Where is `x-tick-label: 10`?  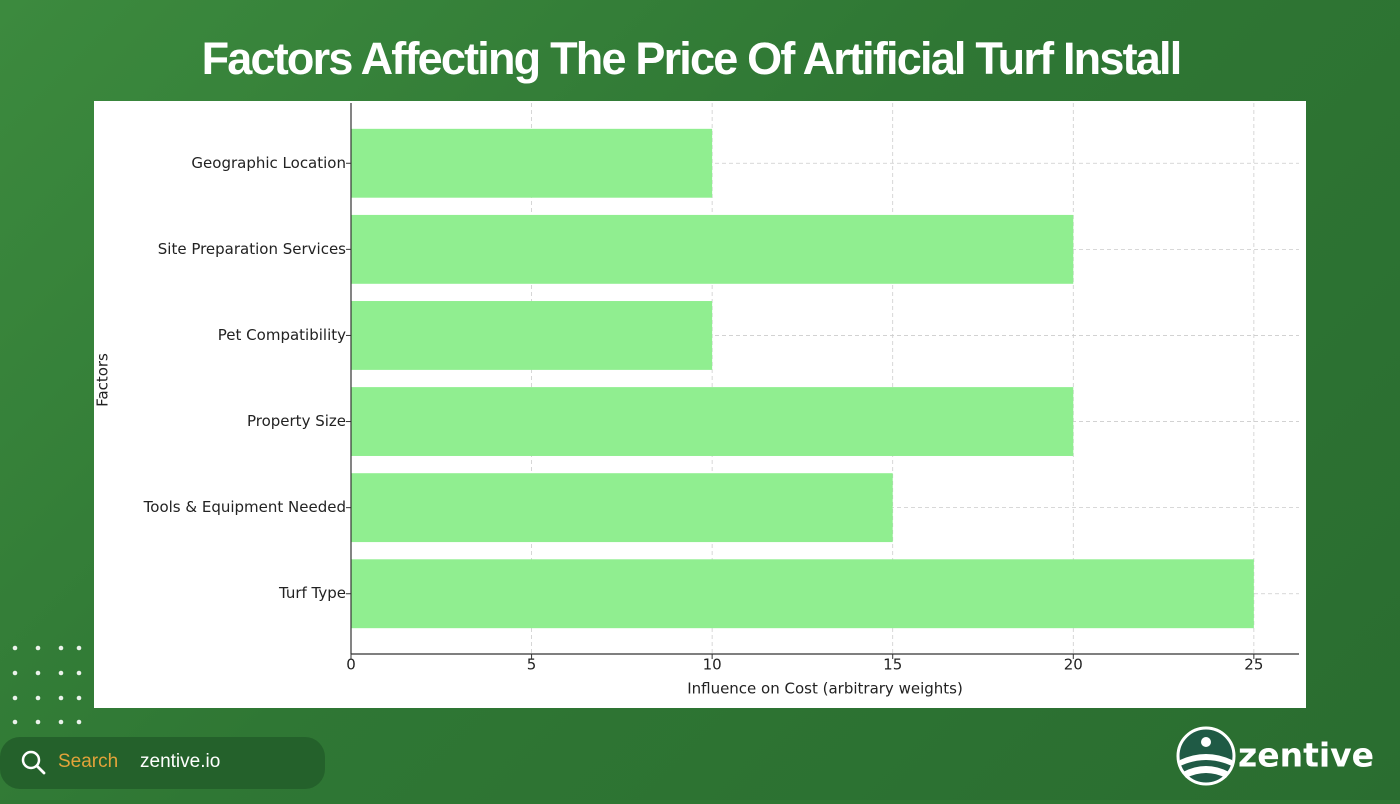 x-tick-label: 10 is located at coordinates (712, 665).